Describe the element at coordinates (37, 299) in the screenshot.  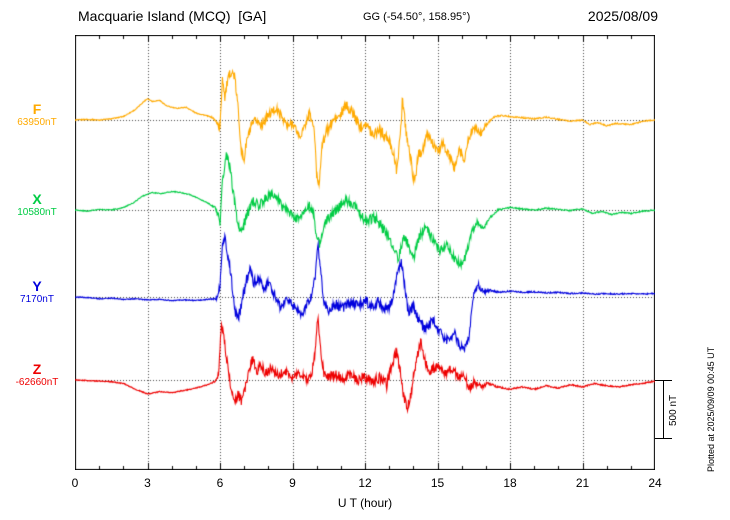
I see `trace-baseline-value-Y: 7170nT` at that location.